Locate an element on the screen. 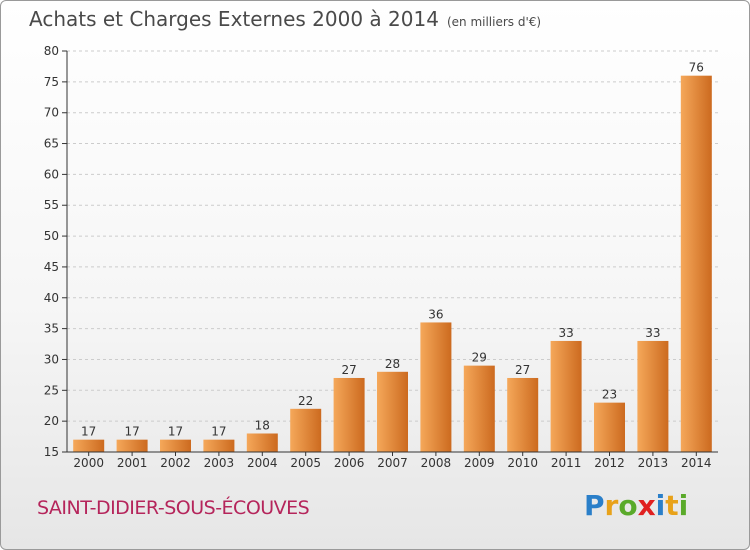 The height and width of the screenshot is (550, 750). data-label: 22 is located at coordinates (305, 401).